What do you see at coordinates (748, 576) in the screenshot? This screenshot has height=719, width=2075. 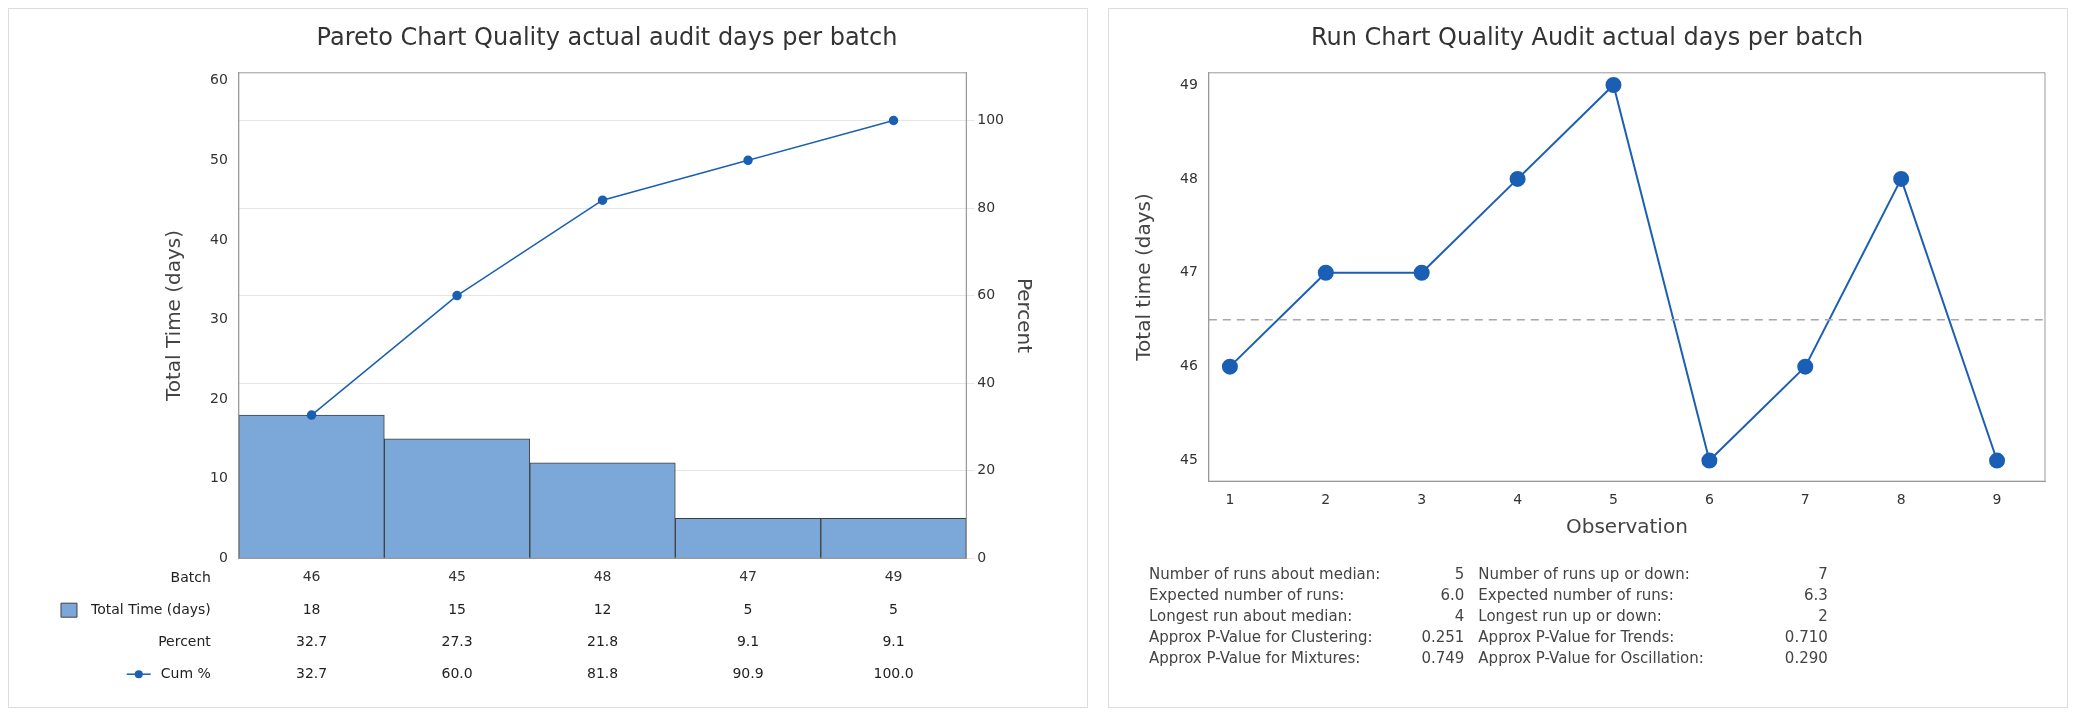 I see `x-tick-label: 47` at bounding box center [748, 576].